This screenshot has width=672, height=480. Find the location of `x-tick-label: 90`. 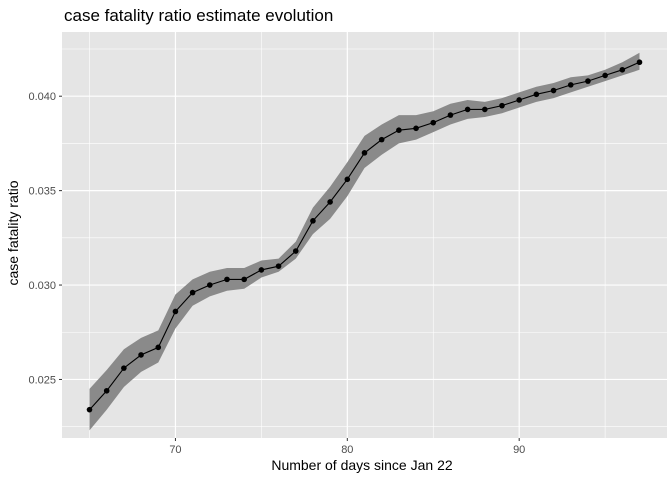

x-tick-label: 90 is located at coordinates (519, 450).